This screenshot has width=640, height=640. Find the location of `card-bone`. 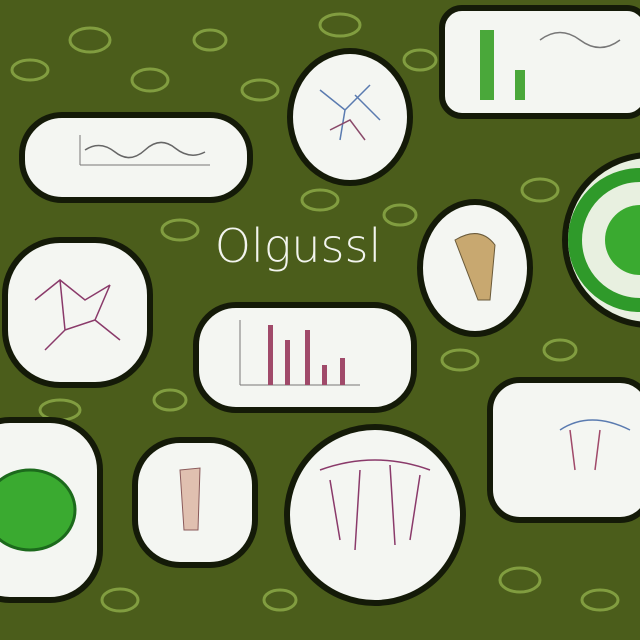

card-bone is located at coordinates (475, 268).